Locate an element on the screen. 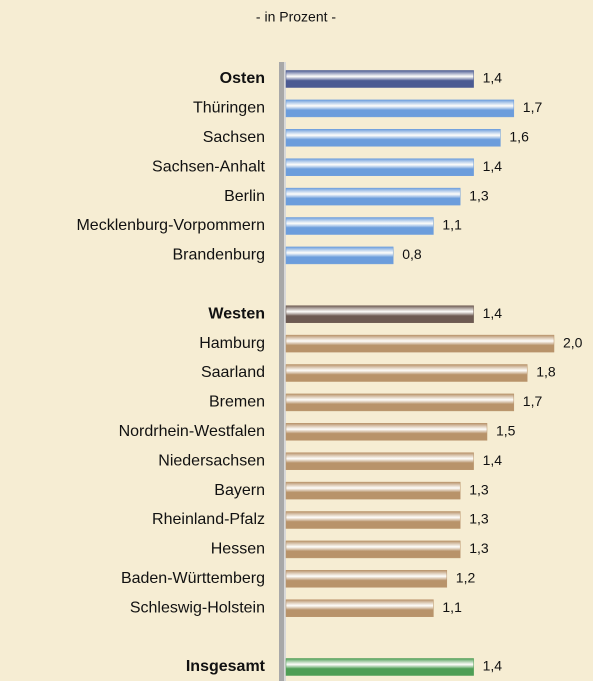  category-label: Westen is located at coordinates (236, 313).